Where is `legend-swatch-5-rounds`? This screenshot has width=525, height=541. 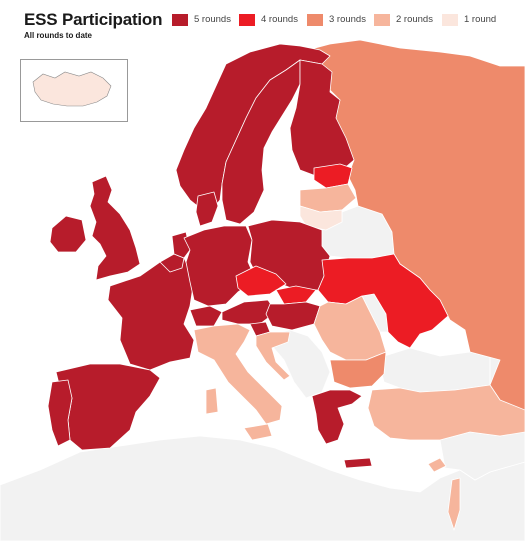 legend-swatch-5-rounds is located at coordinates (180, 20).